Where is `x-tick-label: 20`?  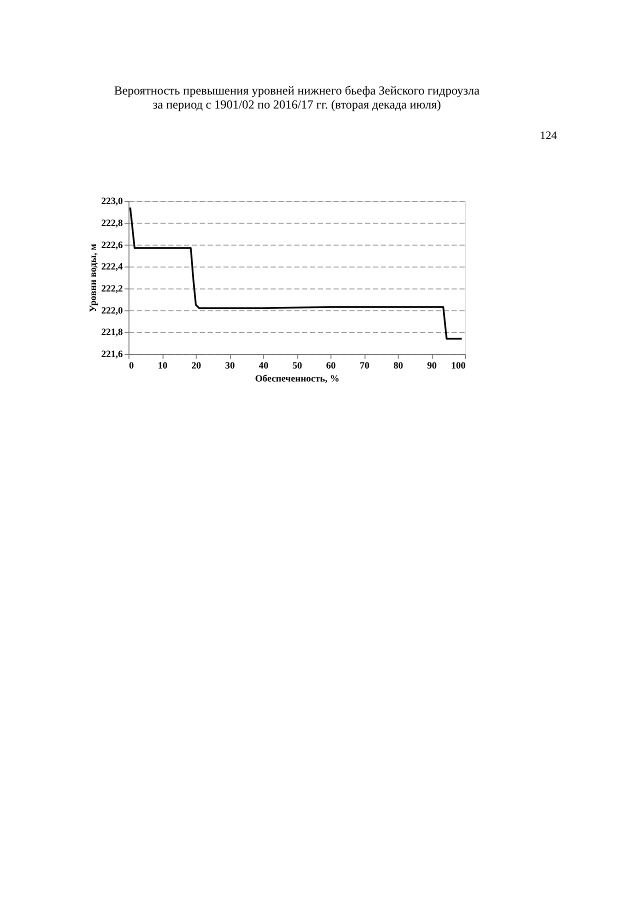 x-tick-label: 20 is located at coordinates (196, 366).